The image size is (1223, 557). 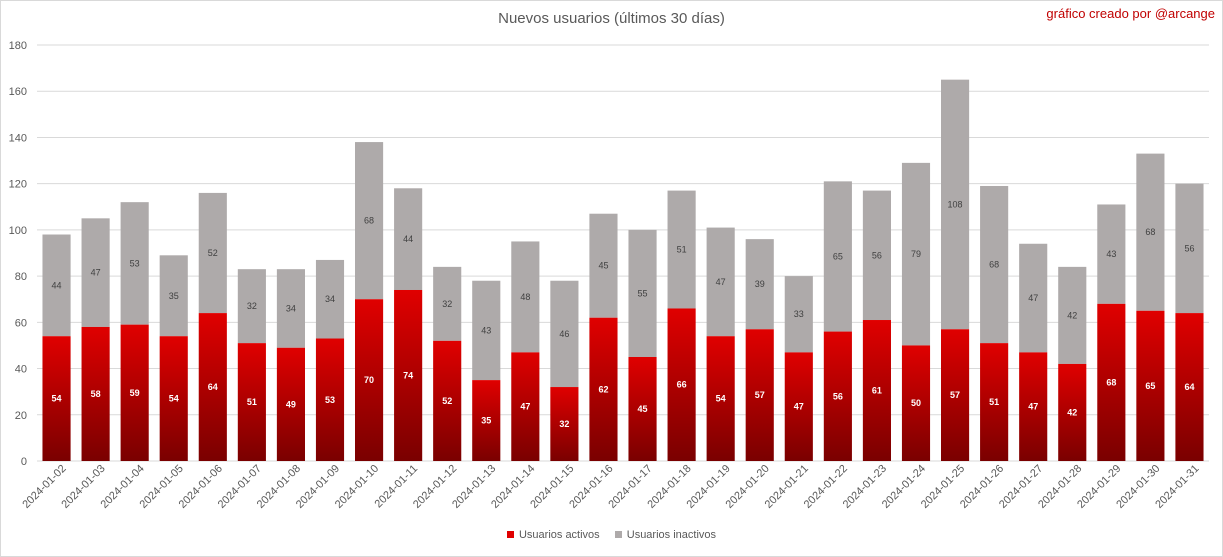 What do you see at coordinates (1150, 232) in the screenshot?
I see `data-label-inactive: 68` at bounding box center [1150, 232].